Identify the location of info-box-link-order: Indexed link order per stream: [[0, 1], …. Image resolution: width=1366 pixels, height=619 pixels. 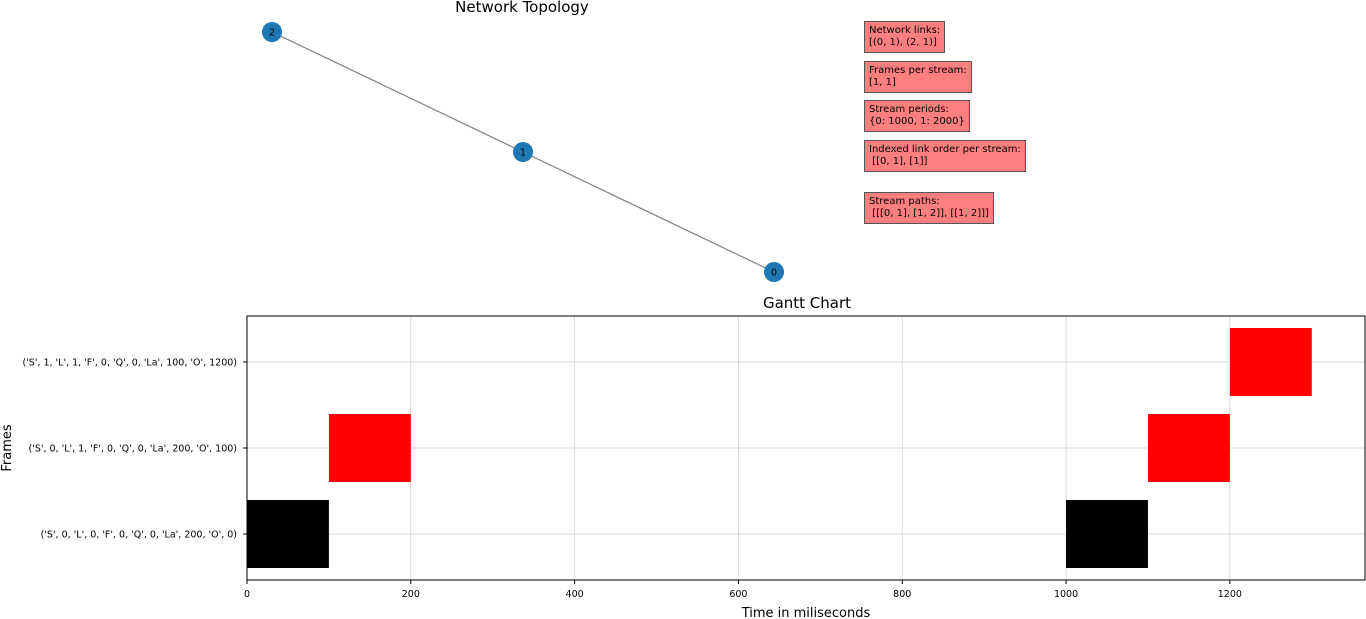
(945, 156).